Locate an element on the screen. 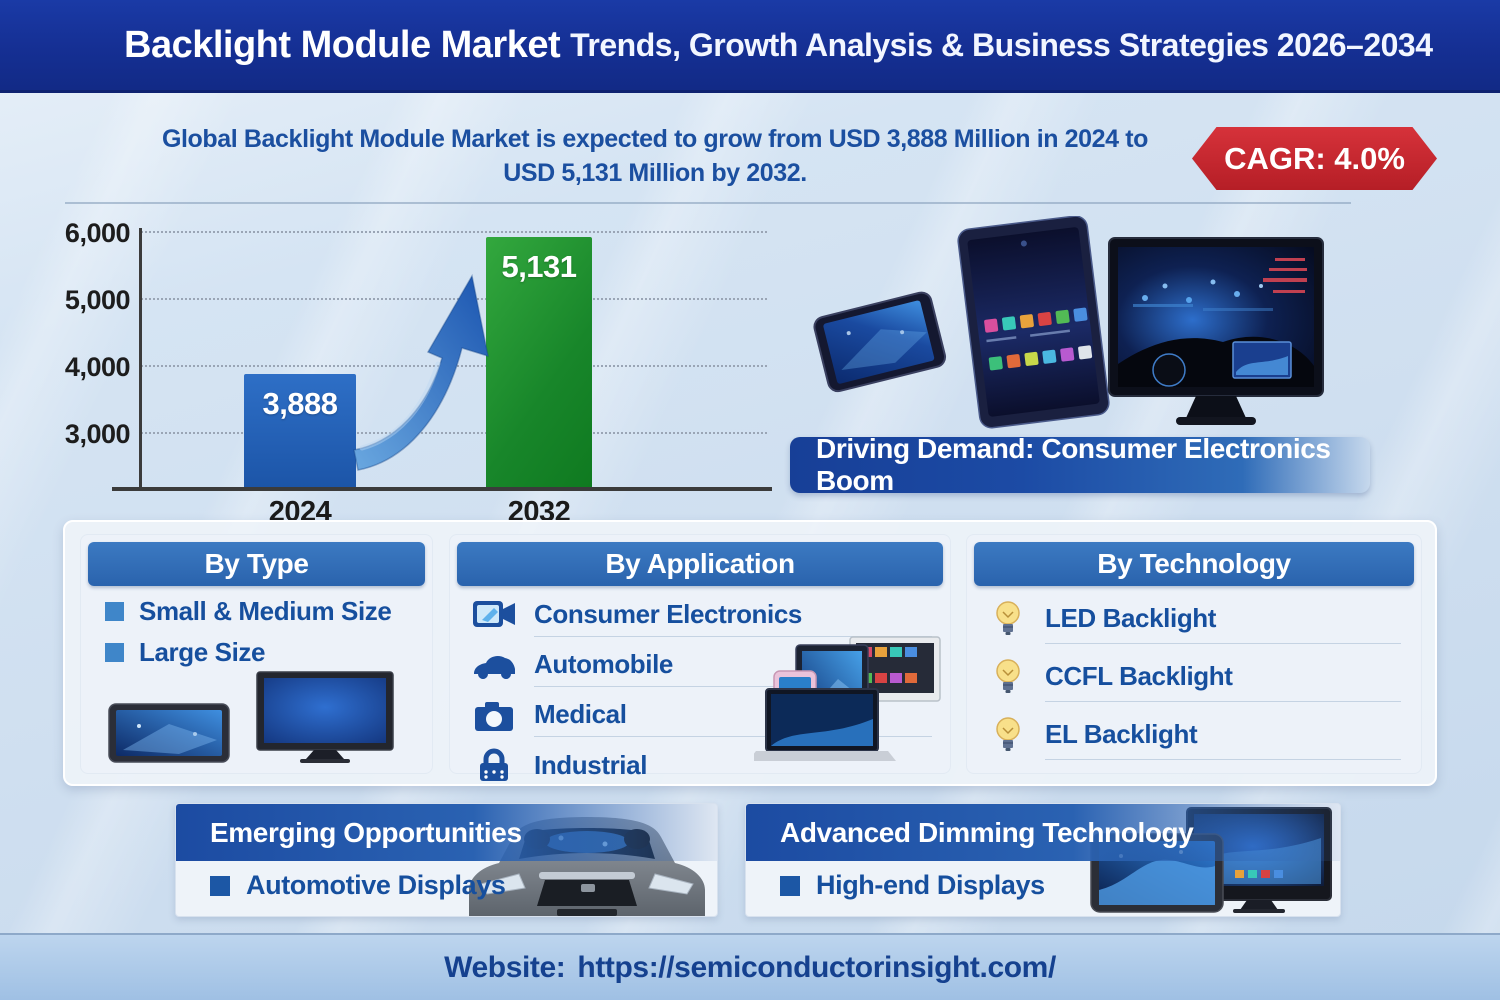 The height and width of the screenshot is (1000, 1500). growth-arrow-icon is located at coordinates (421, 372).